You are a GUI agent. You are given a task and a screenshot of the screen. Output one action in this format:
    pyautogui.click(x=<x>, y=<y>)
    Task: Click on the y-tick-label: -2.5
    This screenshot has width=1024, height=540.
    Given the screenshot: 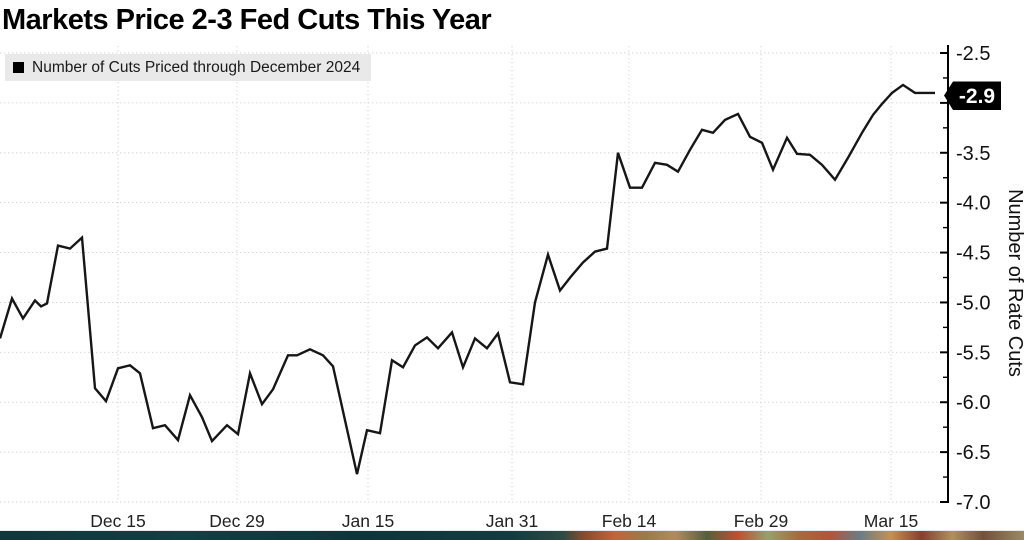 What is the action you would take?
    pyautogui.click(x=973, y=54)
    